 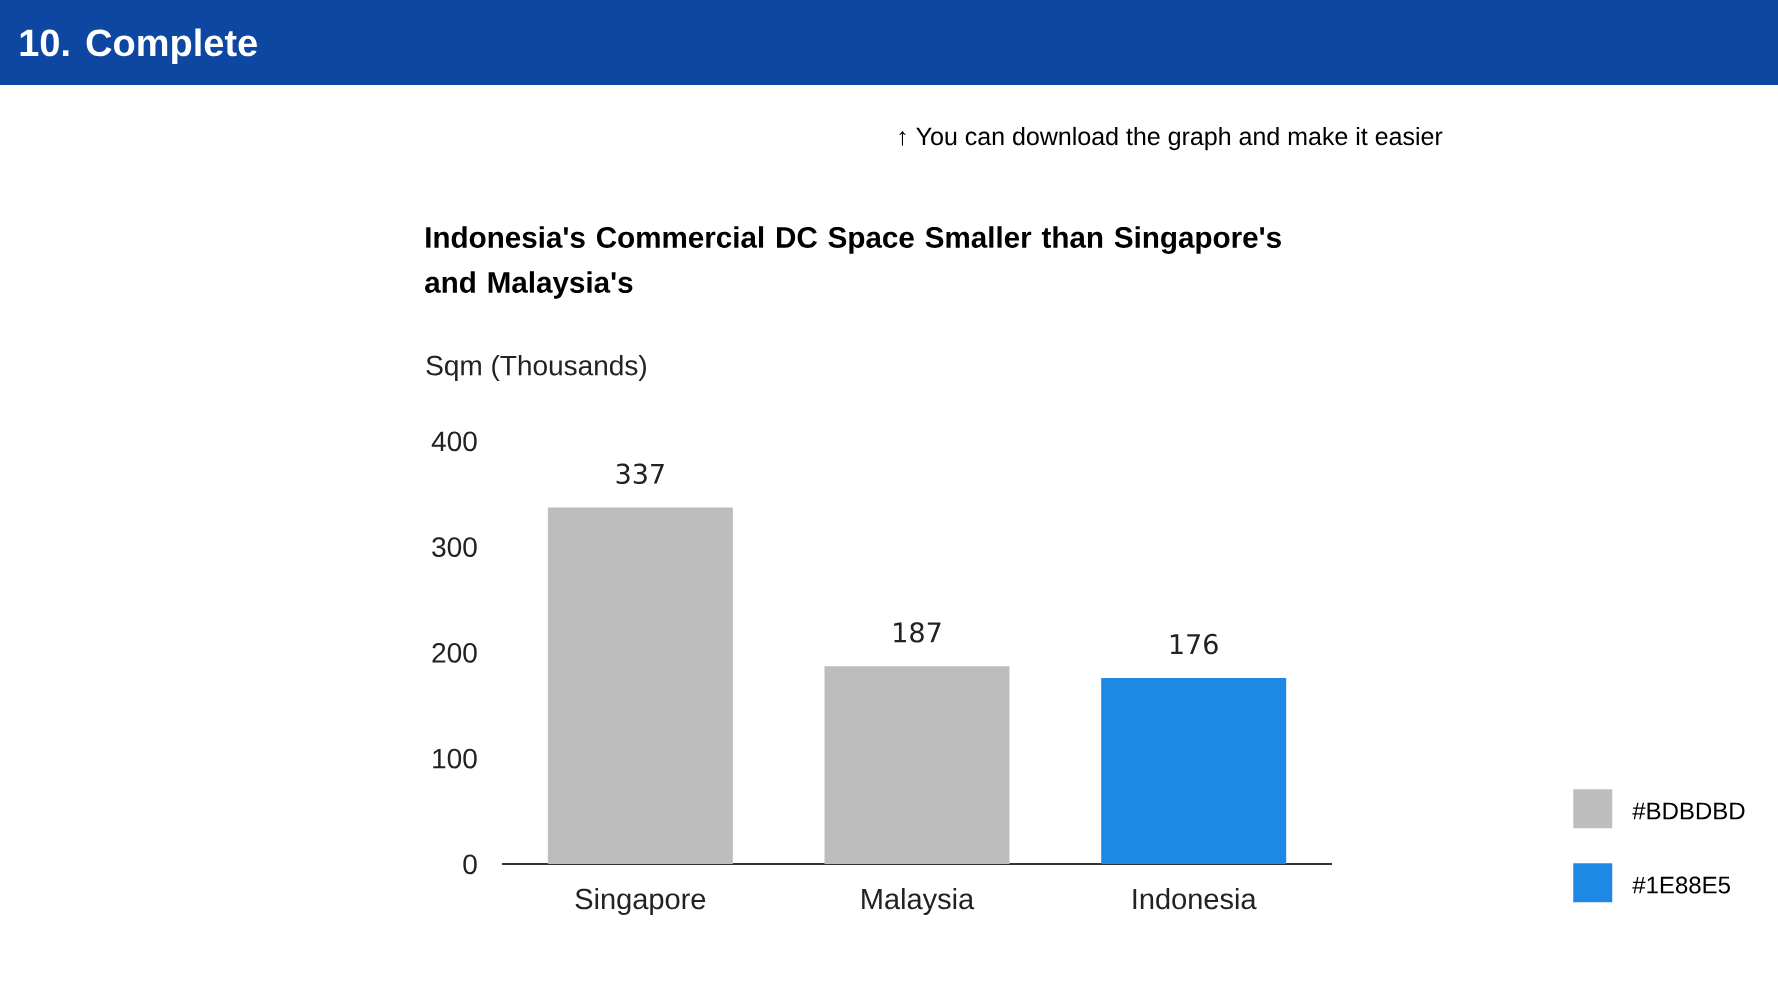 I want to click on y-tick-label: 200, so click(x=454, y=652).